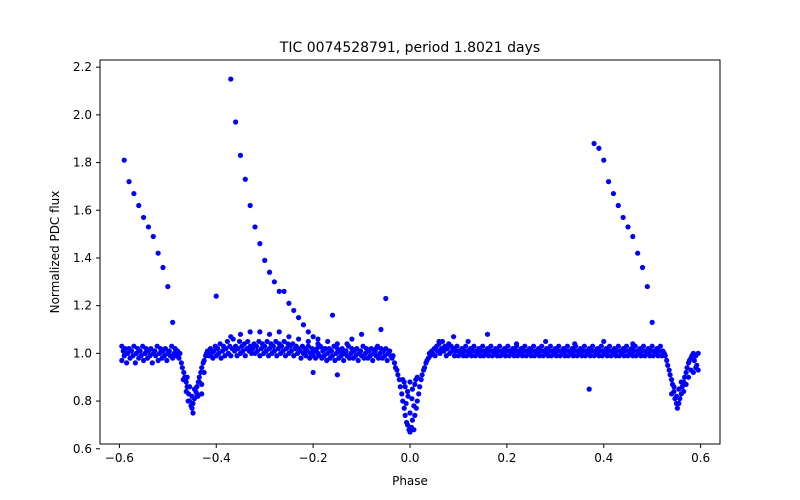 Image resolution: width=800 pixels, height=500 pixels. I want to click on y-tick-label: 1.2, so click(82, 306).